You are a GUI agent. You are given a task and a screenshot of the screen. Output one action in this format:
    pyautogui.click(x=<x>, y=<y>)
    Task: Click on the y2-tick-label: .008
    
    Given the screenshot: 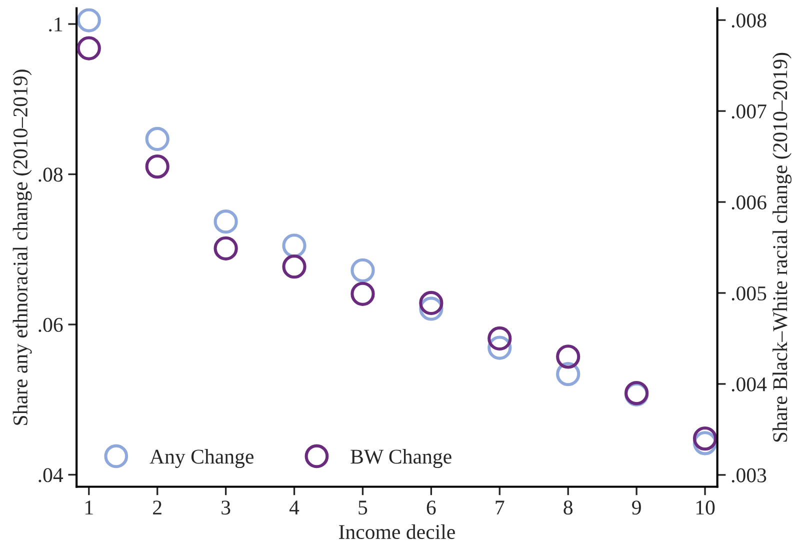 What is the action you would take?
    pyautogui.click(x=749, y=20)
    